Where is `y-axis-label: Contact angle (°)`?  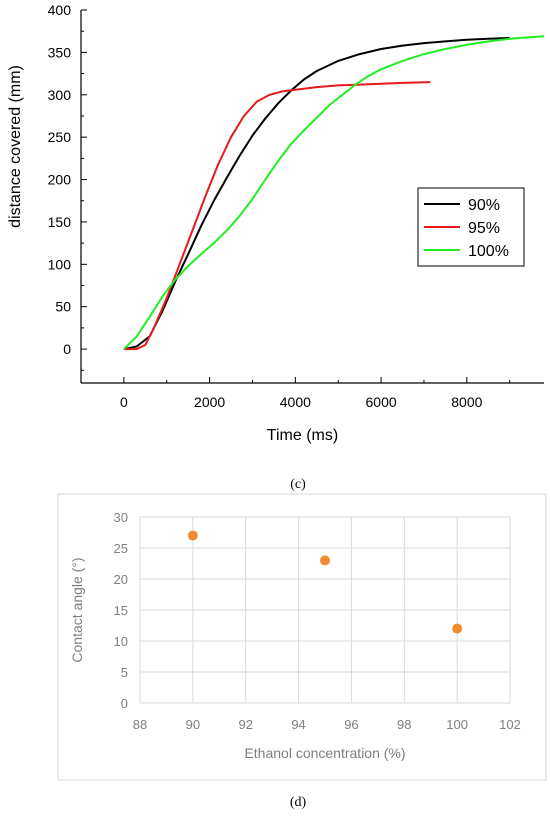 y-axis-label: Contact angle (°) is located at coordinates (77, 609).